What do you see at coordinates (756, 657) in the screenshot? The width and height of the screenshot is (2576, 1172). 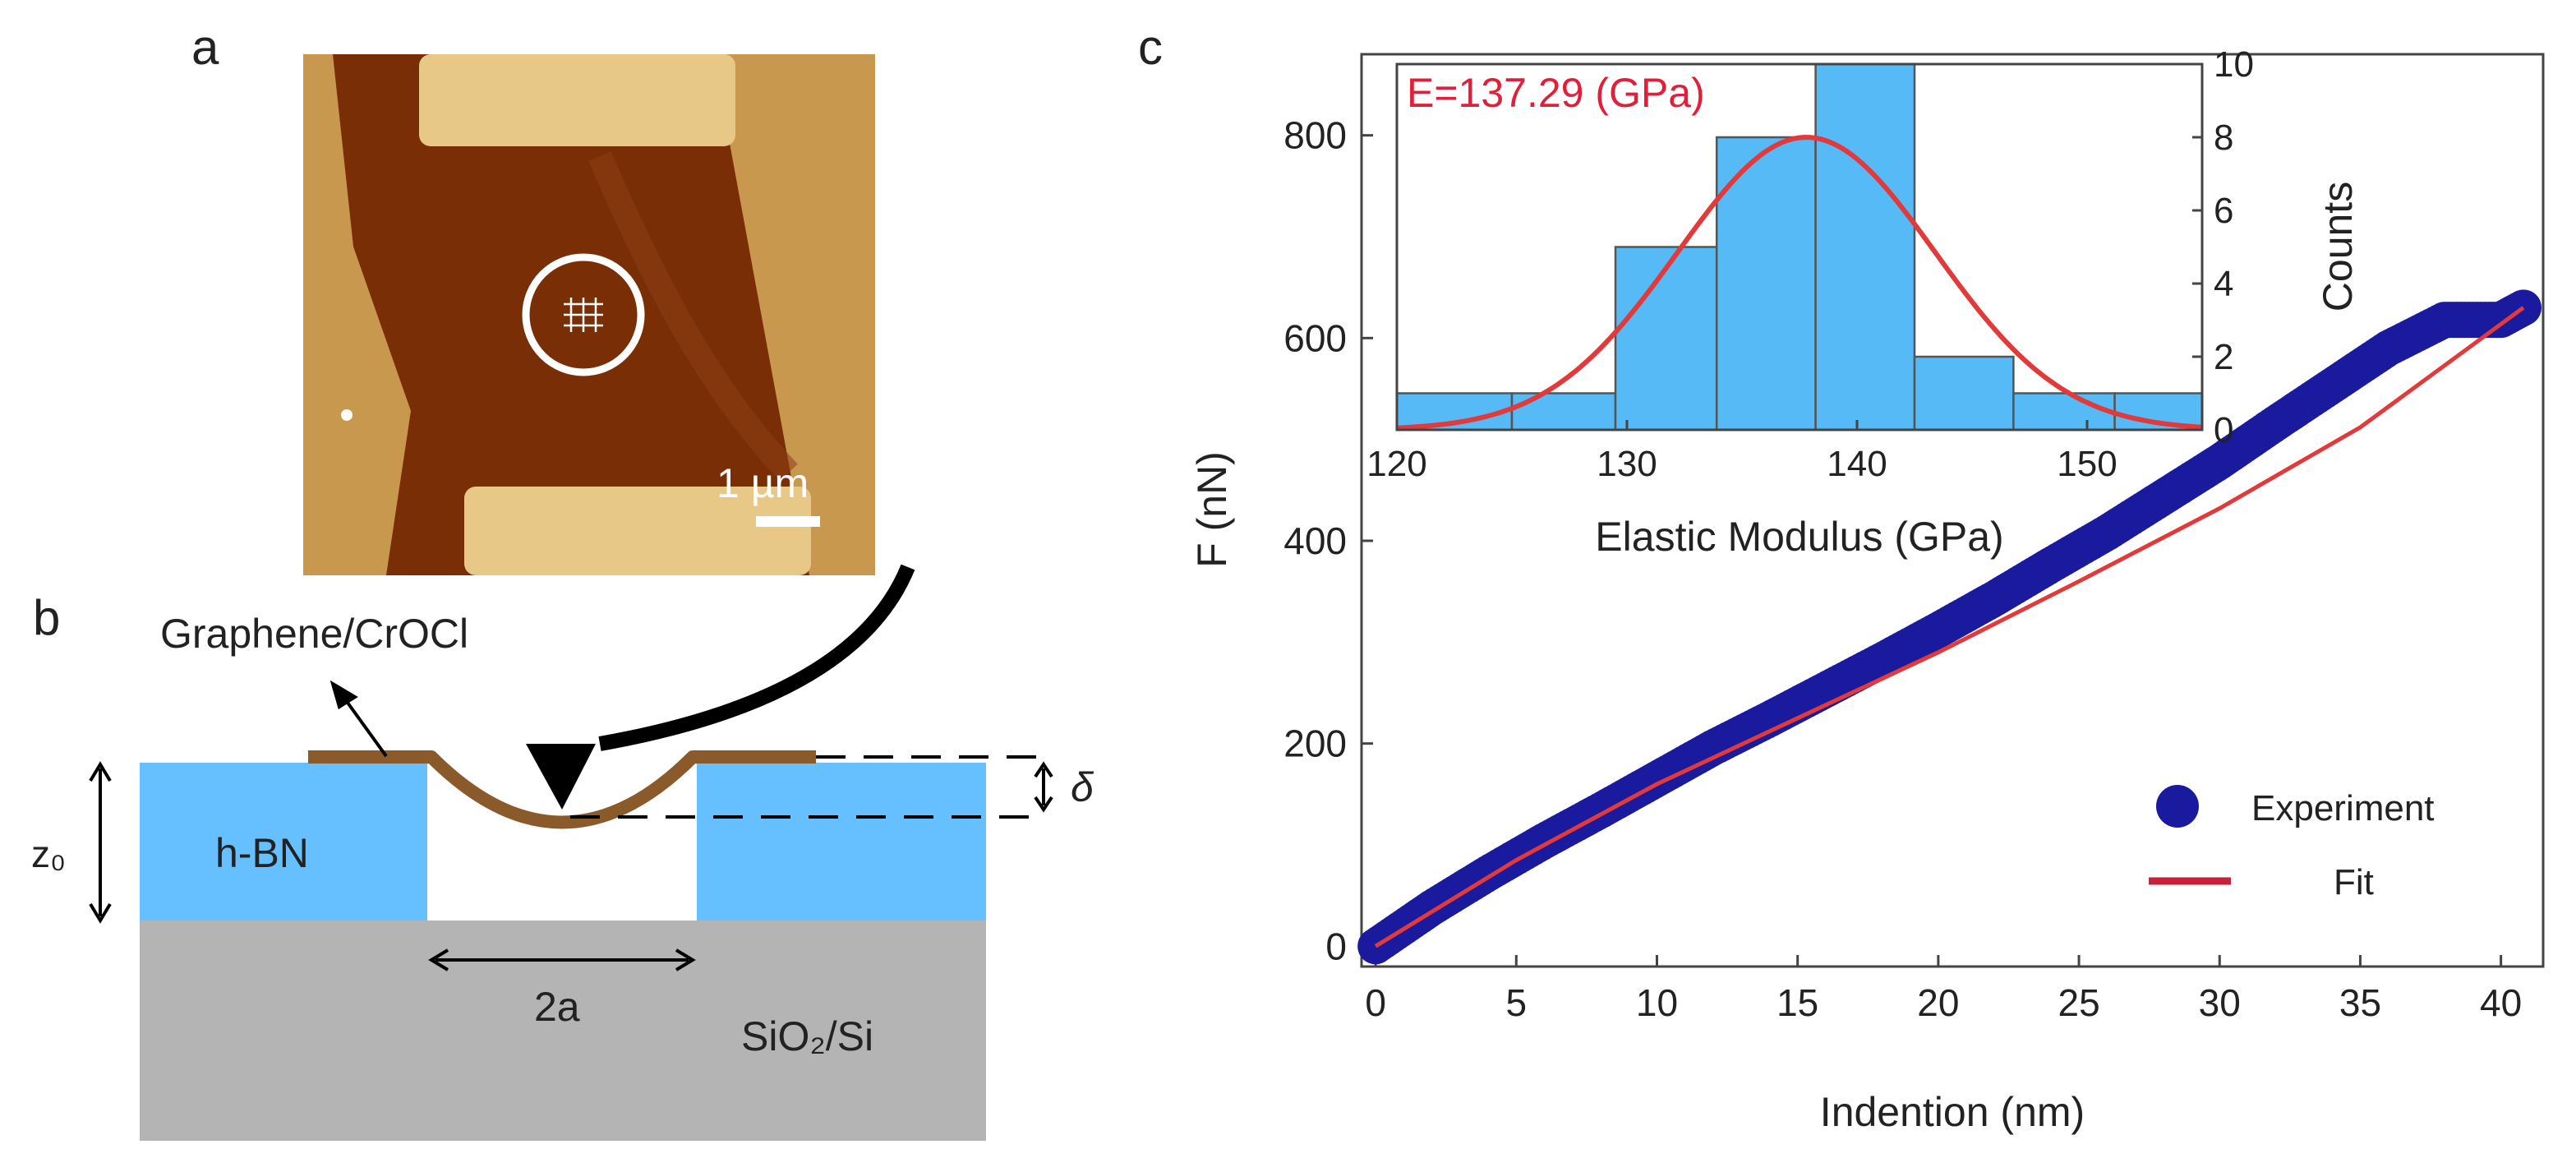 I see `afm-tip-cantilever` at bounding box center [756, 657].